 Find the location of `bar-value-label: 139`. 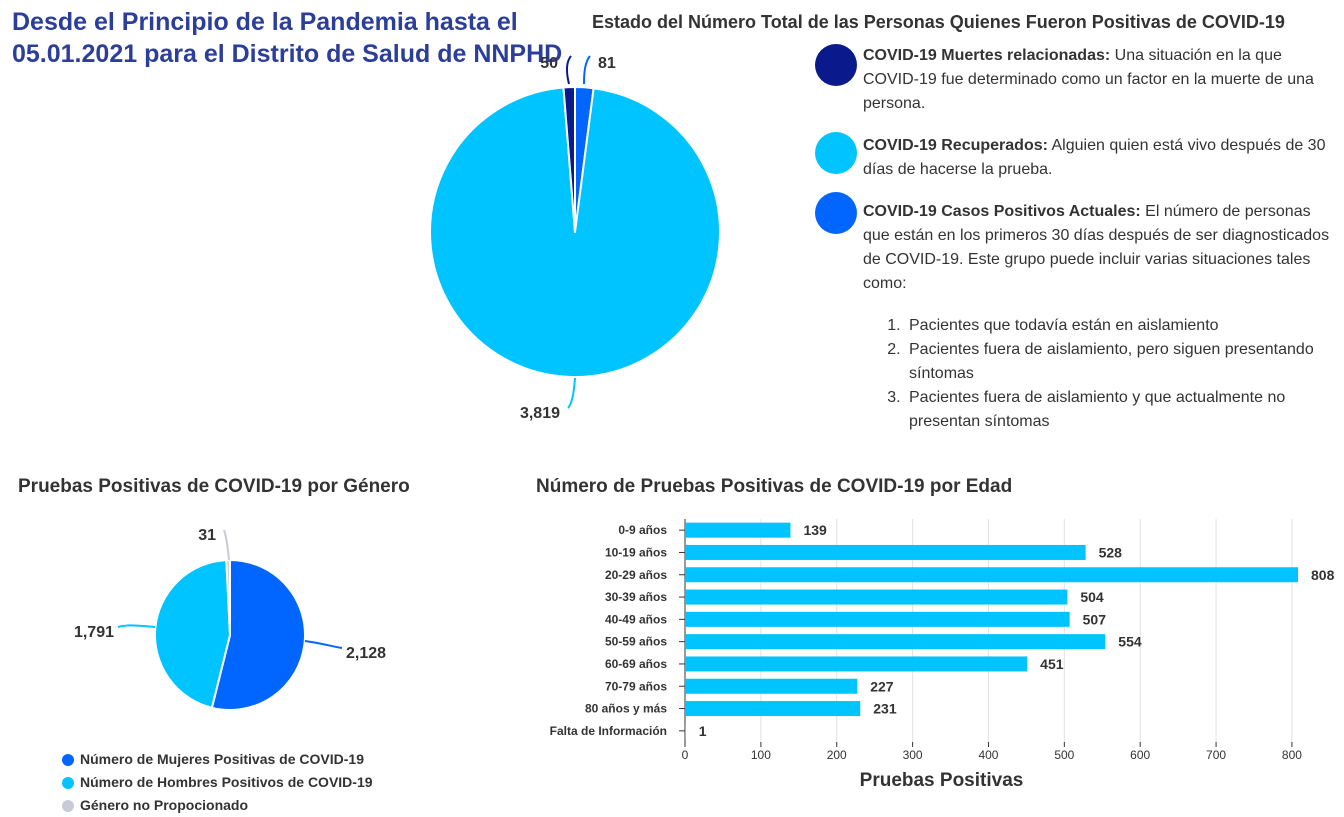

bar-value-label: 139 is located at coordinates (815, 530).